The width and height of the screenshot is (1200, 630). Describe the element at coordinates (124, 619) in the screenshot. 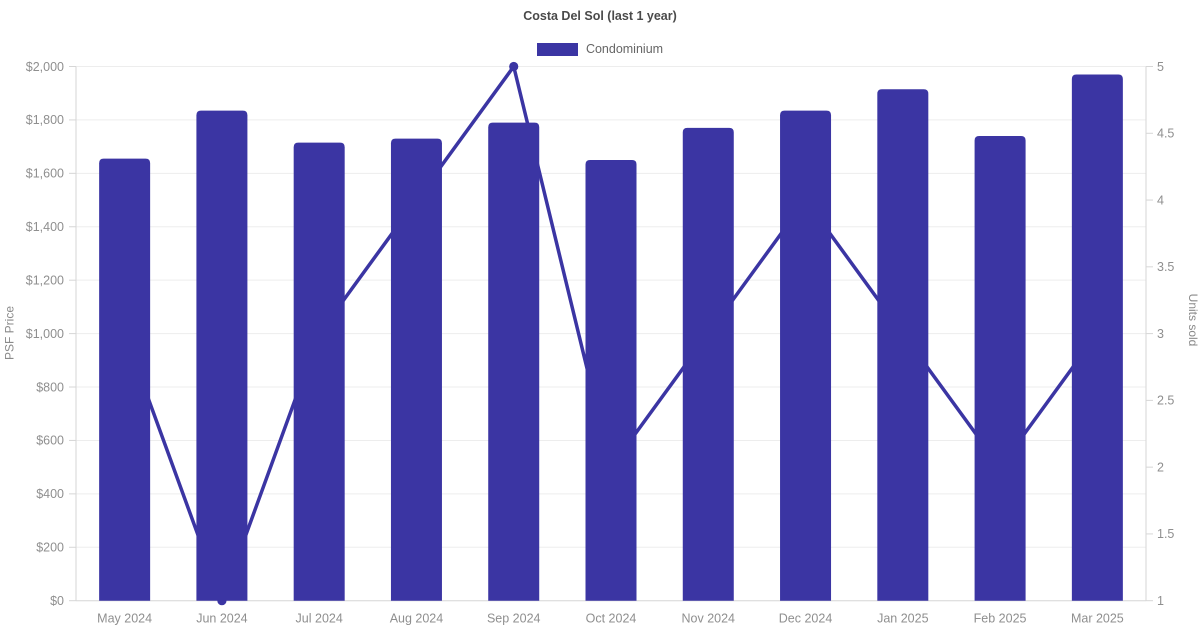

I see `x-axis-label-may-2024: May 2024` at that location.